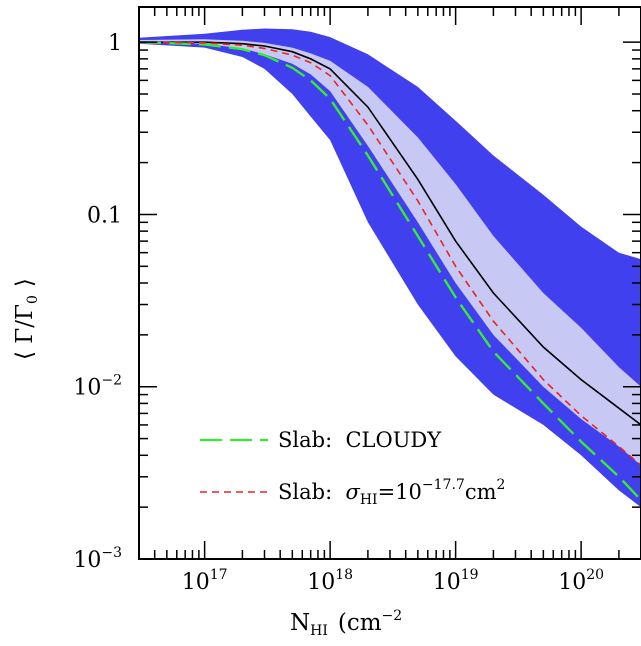  I want to click on y-axis-title: ⟨ Γ/Γ0⟩, so click(26, 319).